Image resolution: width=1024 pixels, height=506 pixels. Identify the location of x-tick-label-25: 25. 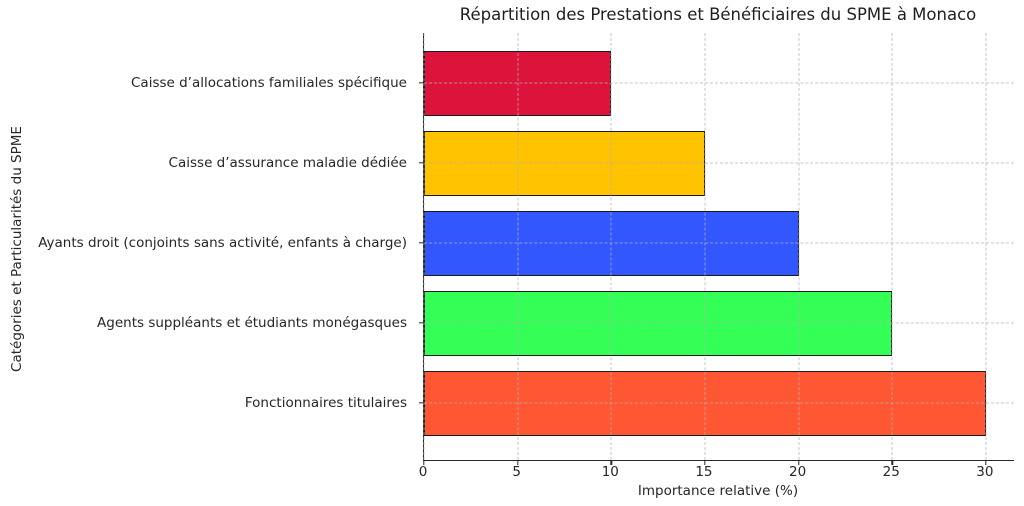
(891, 472).